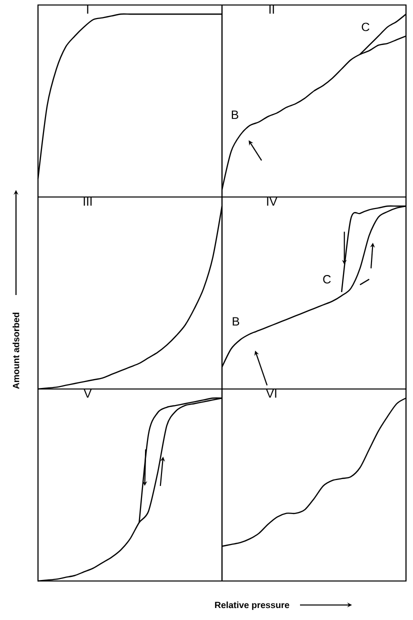 This screenshot has width=413, height=620. Describe the element at coordinates (87, 9) in the screenshot. I see `chart-title: I` at that location.